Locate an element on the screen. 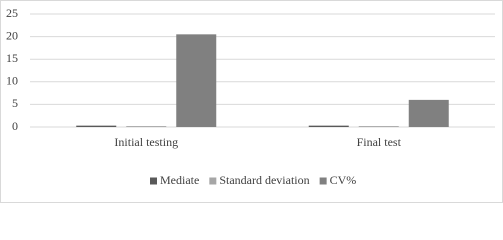 Image resolution: width=503 pixels, height=240 pixels. y-tick-label: 0 is located at coordinates (15, 126).